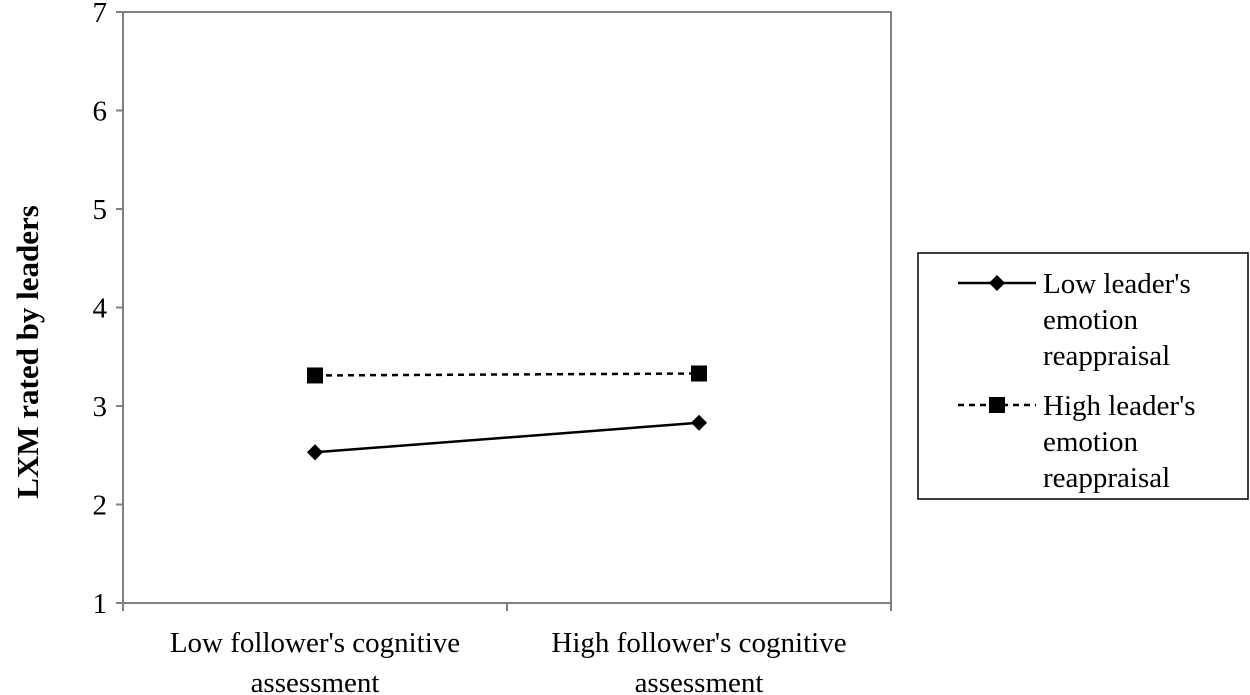 The image size is (1250, 695). What do you see at coordinates (1083, 376) in the screenshot?
I see `legend-box` at bounding box center [1083, 376].